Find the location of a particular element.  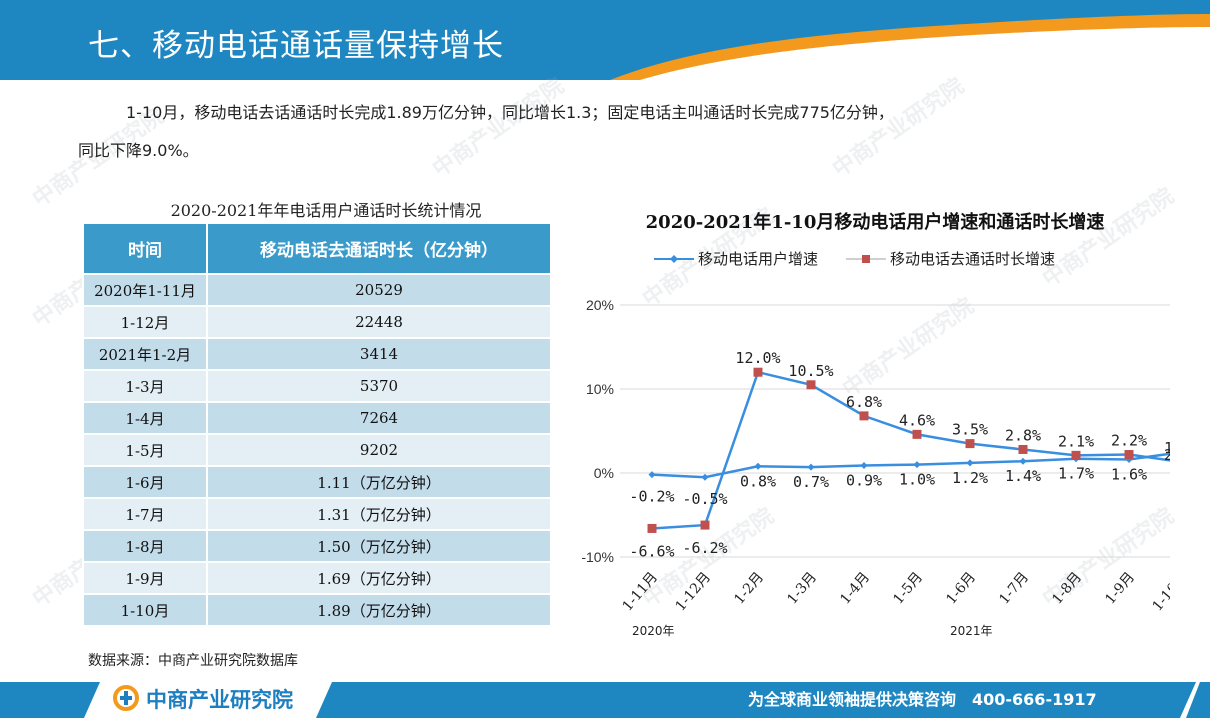

company-logo-text: 中商产业研究院 is located at coordinates (219, 700).